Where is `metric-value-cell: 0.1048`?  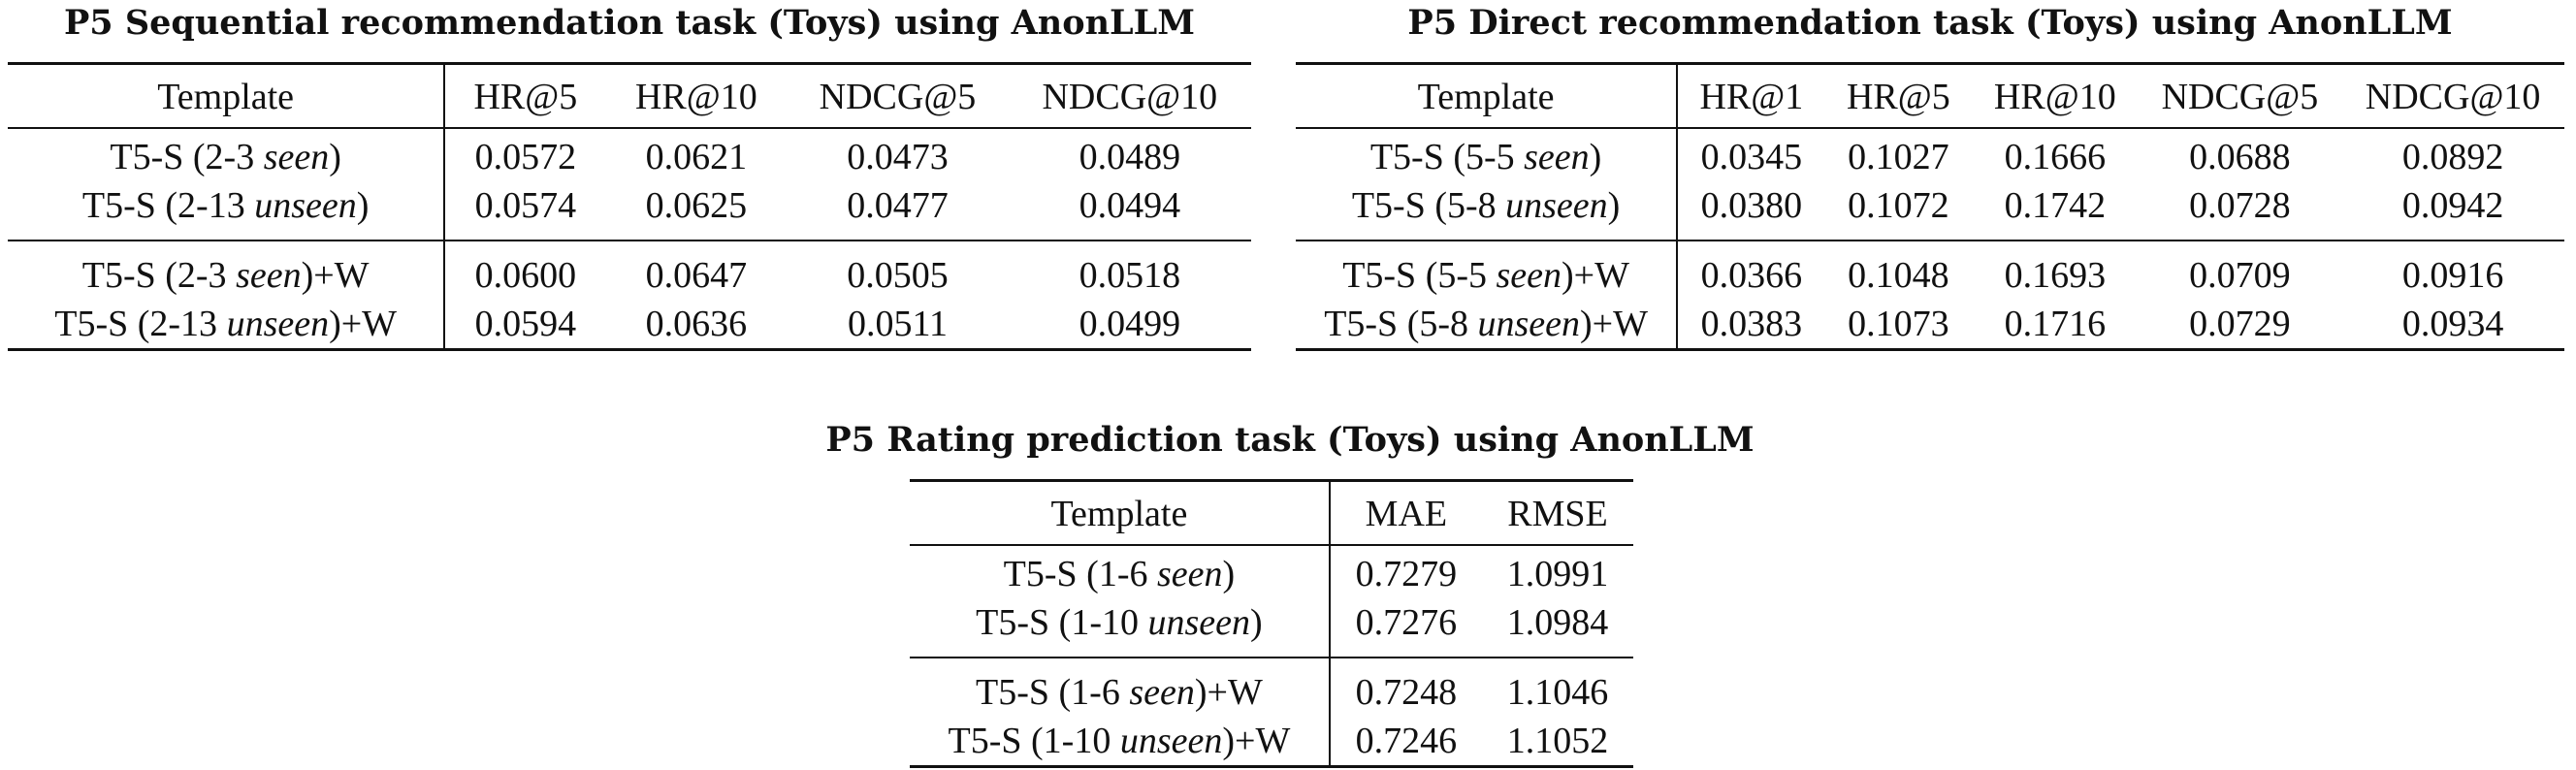
metric-value-cell: 0.1048 is located at coordinates (1898, 270).